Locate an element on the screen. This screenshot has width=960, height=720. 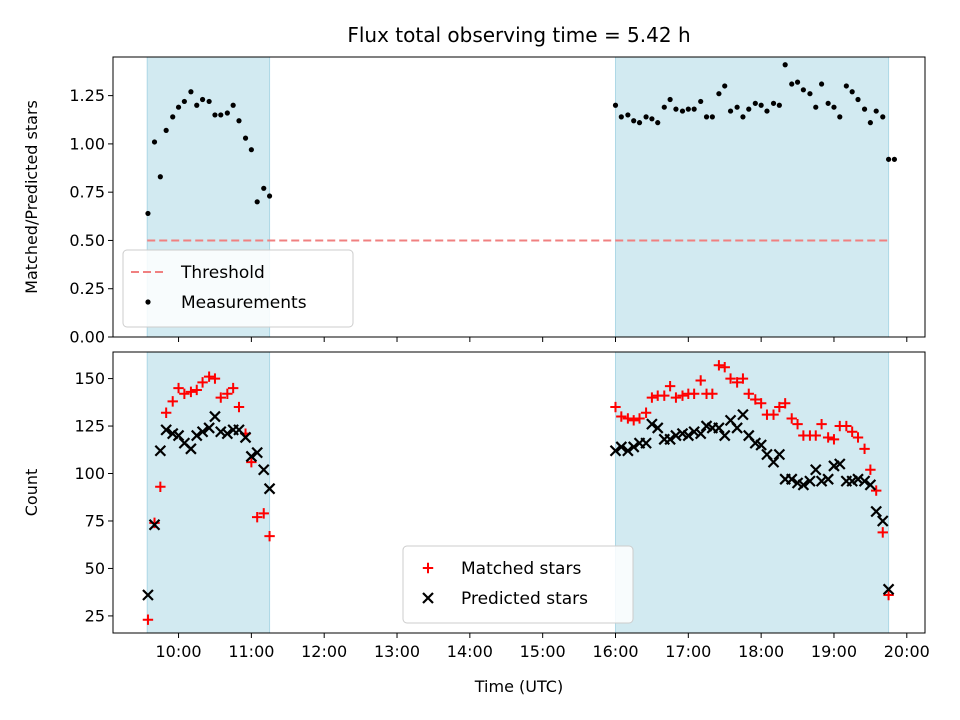
legend: Matched stars Predicted stars is located at coordinates (518, 584).